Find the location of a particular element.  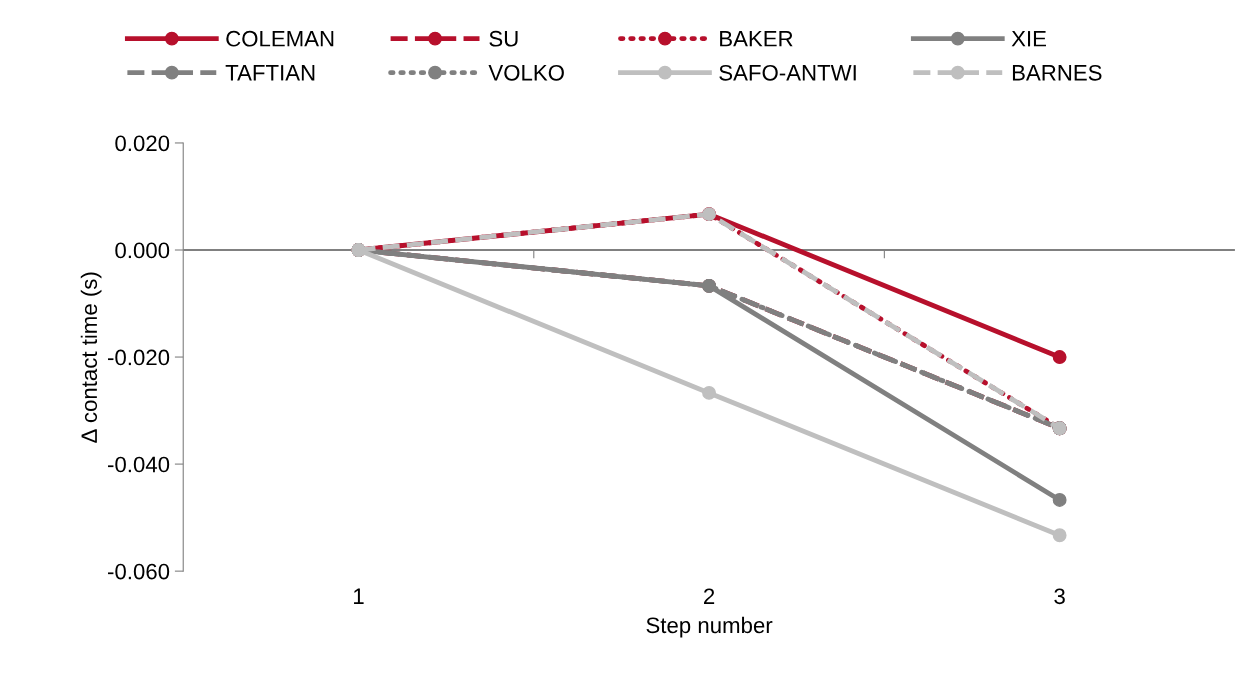

legend-label: BAKER is located at coordinates (756, 39).